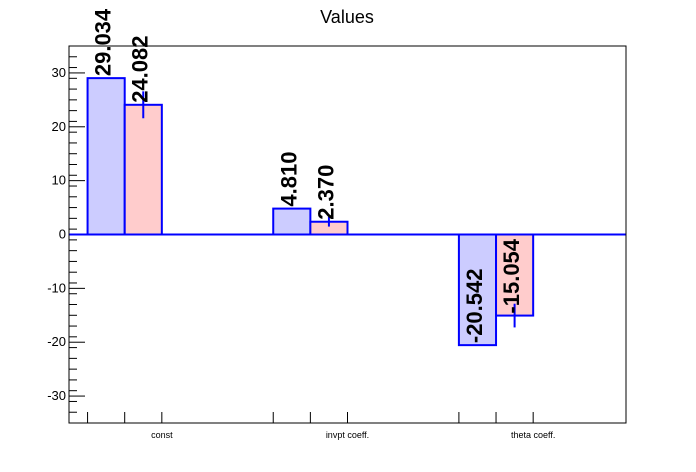  I want to click on value-label: -15.054, so click(511, 275).